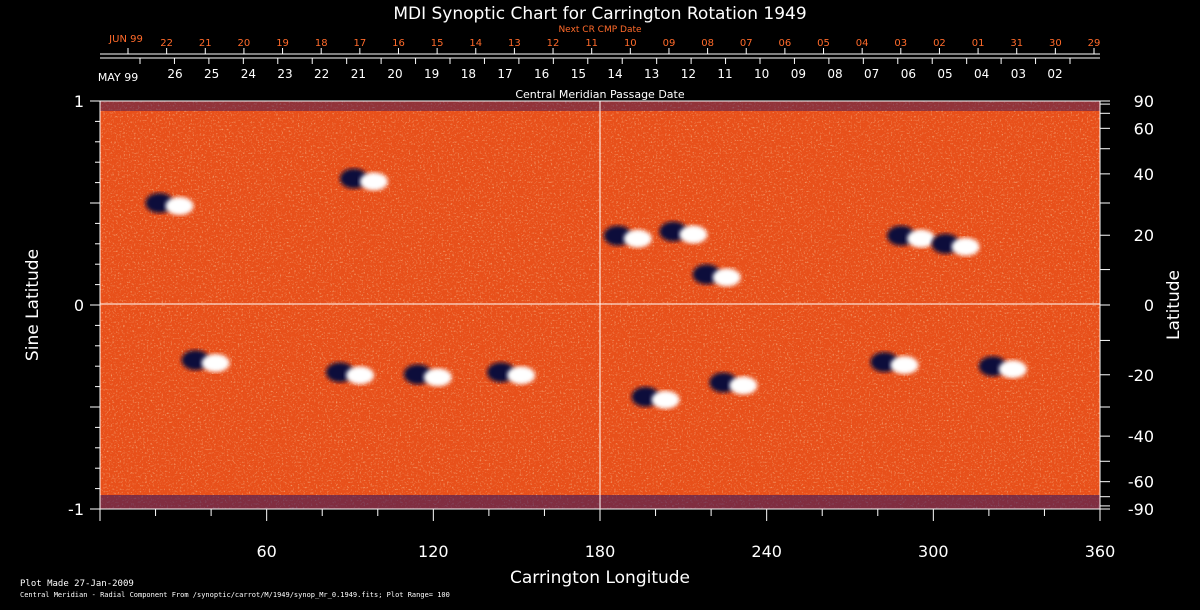 This screenshot has width=1200, height=610. I want to click on cmp-date-label: 23, so click(284, 74).